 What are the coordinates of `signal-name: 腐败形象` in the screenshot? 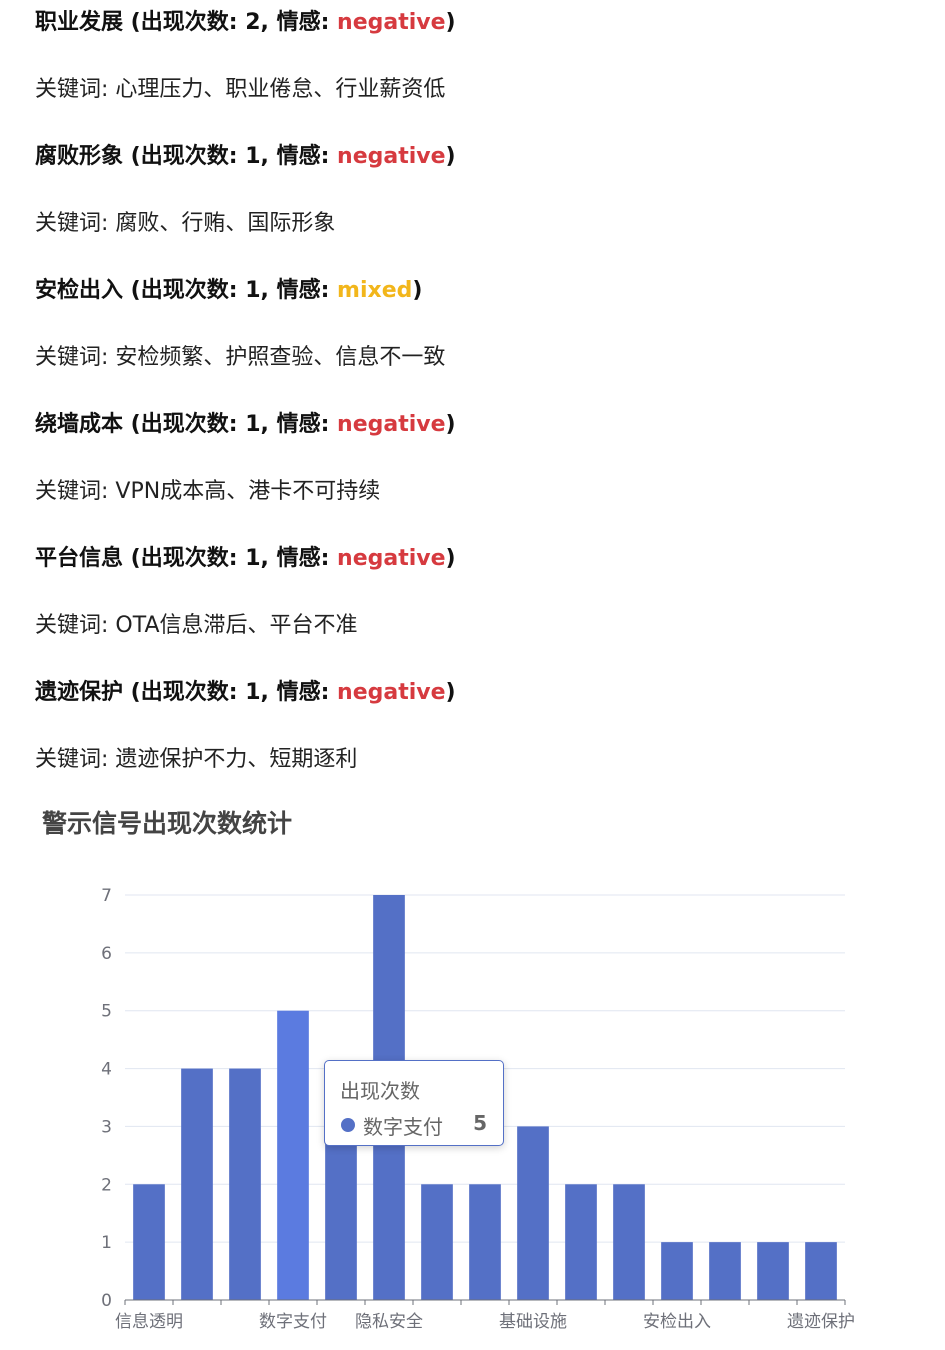 It's located at (79, 156).